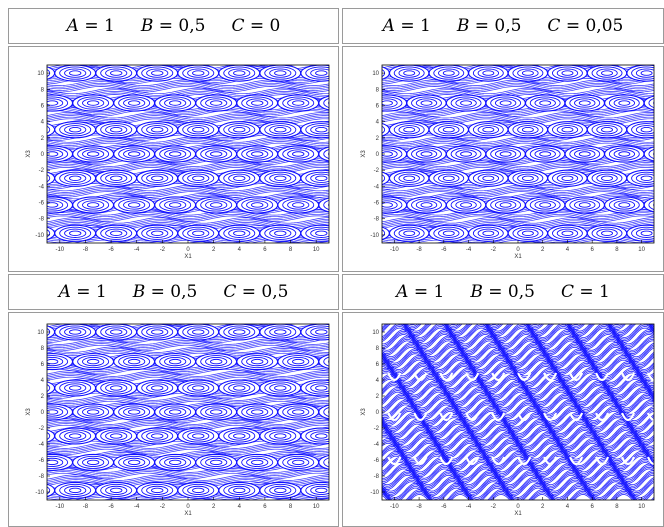 This screenshot has width=664, height=527. What do you see at coordinates (109, 26) in the screenshot?
I see `param-a-value: 1` at bounding box center [109, 26].